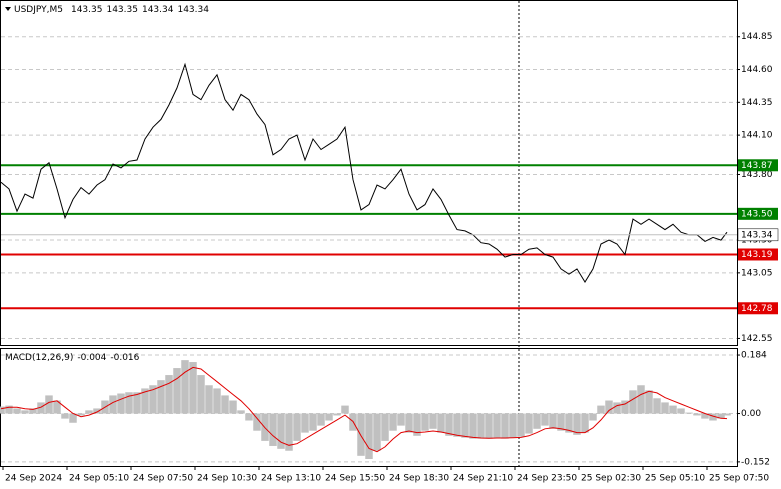 The image size is (781, 489). I want to click on x-tick-label: 24 Sep 21:10, so click(483, 479).